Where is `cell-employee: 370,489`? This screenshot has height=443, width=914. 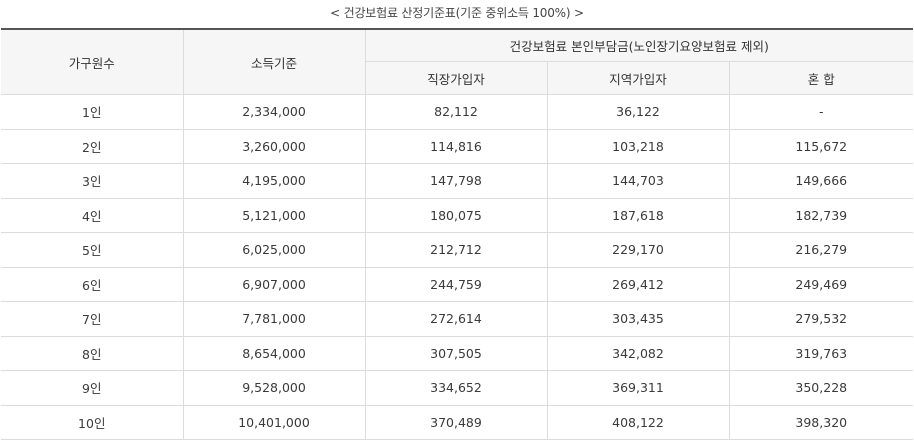 cell-employee: 370,489 is located at coordinates (456, 422).